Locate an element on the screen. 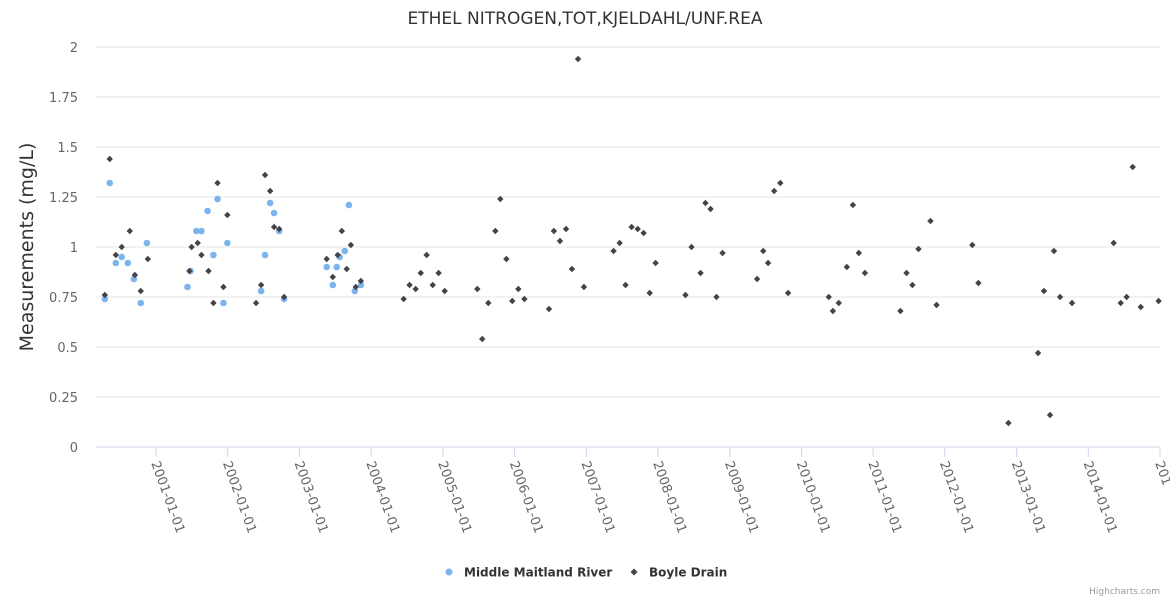 The width and height of the screenshot is (1170, 604). credits-link: Highcharts.com is located at coordinates (1124, 592).